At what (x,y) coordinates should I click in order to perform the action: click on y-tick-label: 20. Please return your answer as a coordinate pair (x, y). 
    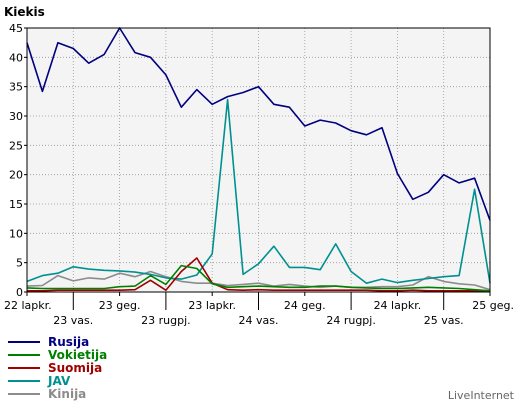
    Looking at the image, I should click on (16, 175).